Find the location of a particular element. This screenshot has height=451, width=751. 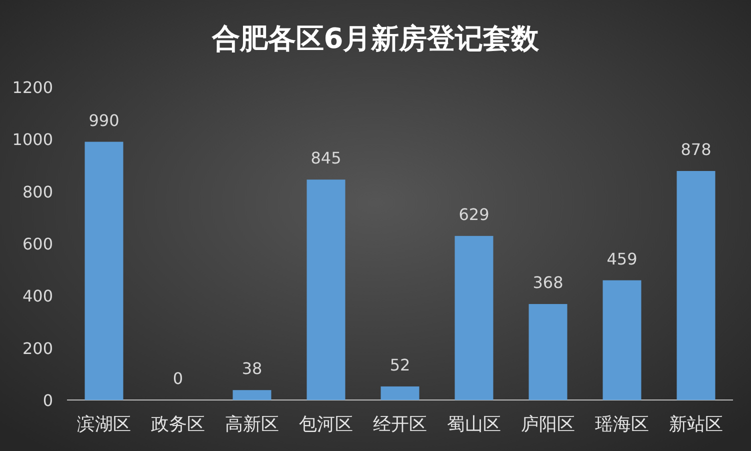

x-tick-label: 新站区 is located at coordinates (696, 424).